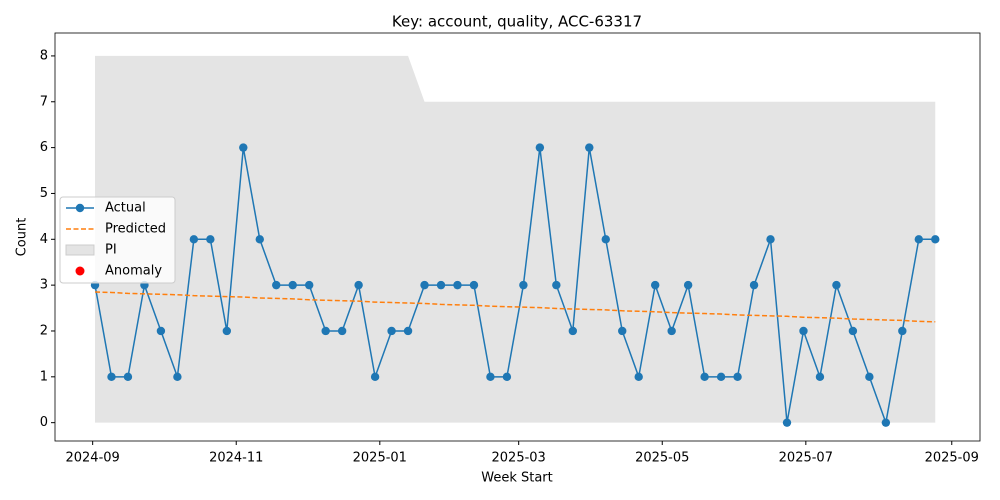 The width and height of the screenshot is (1000, 500). What do you see at coordinates (133, 271) in the screenshot?
I see `legend-label: Anomaly` at bounding box center [133, 271].